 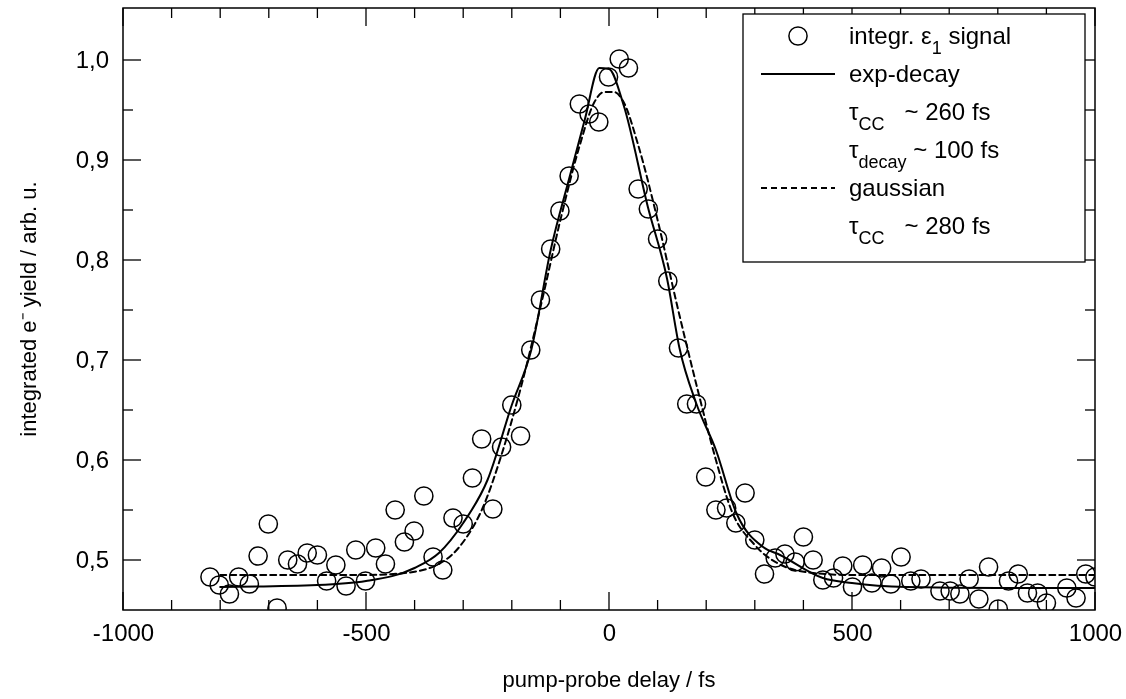 What do you see at coordinates (92, 160) in the screenshot?
I see `y-tick-label: 0,9` at bounding box center [92, 160].